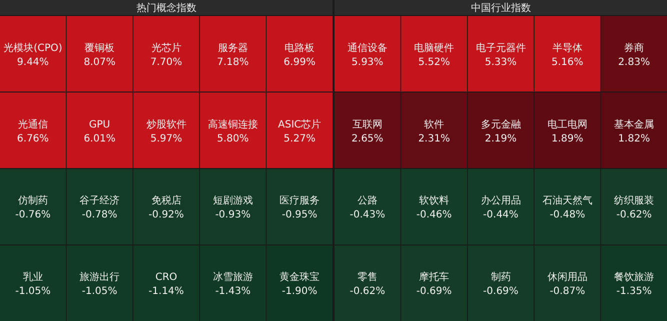 The height and width of the screenshot is (321, 667). What do you see at coordinates (100, 277) in the screenshot?
I see `category-label: 旅游出行` at bounding box center [100, 277].